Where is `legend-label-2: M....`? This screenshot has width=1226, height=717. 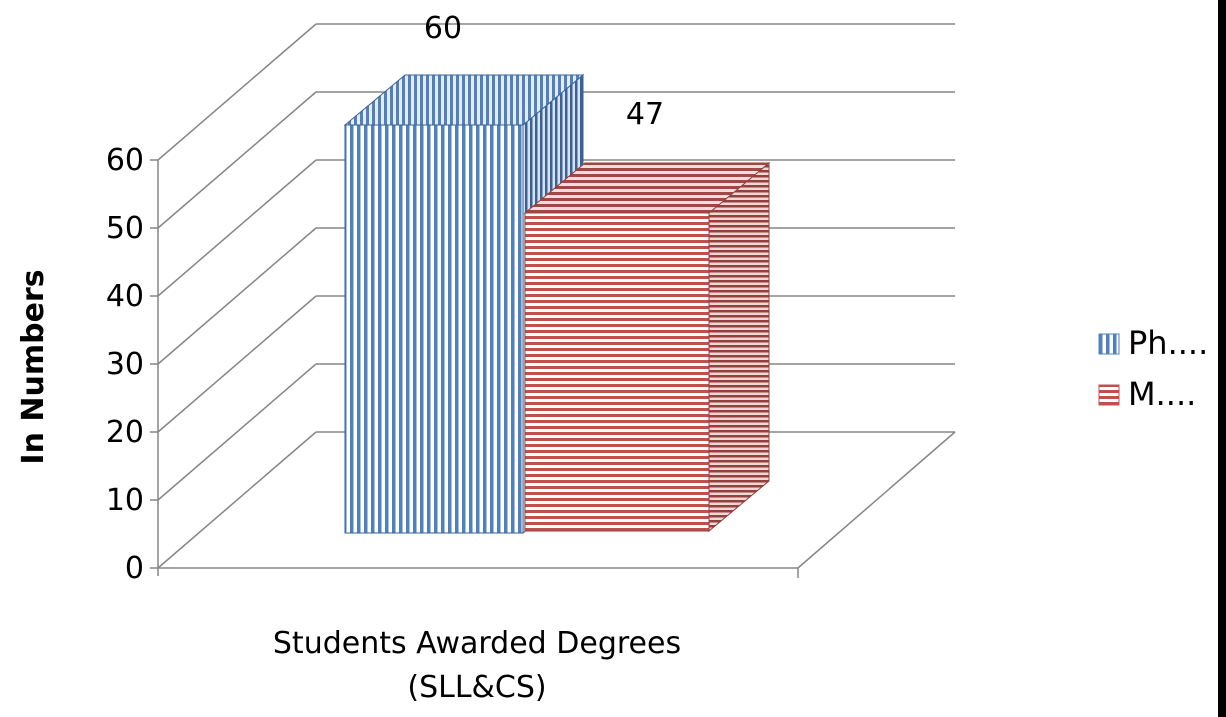 legend-label-2: M.... is located at coordinates (1162, 394).